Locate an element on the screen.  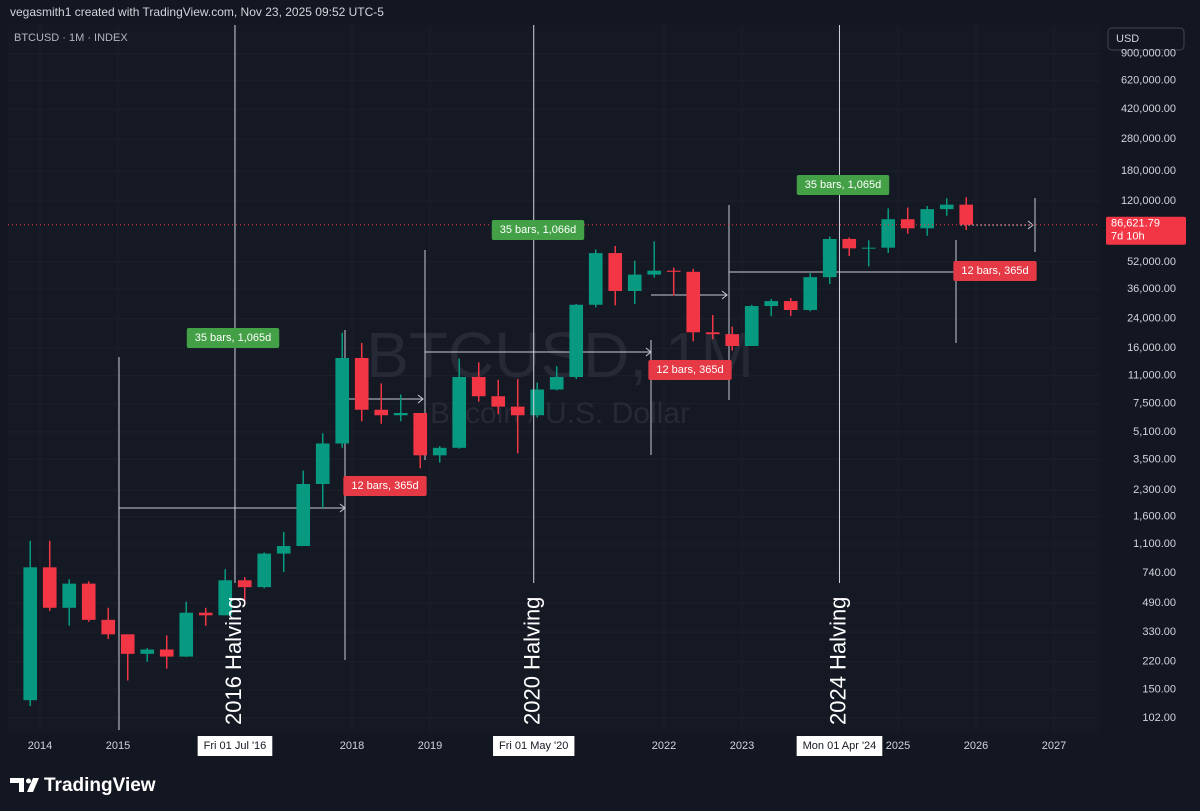
y-tick-label: 2,300.00 is located at coordinates (1154, 490).